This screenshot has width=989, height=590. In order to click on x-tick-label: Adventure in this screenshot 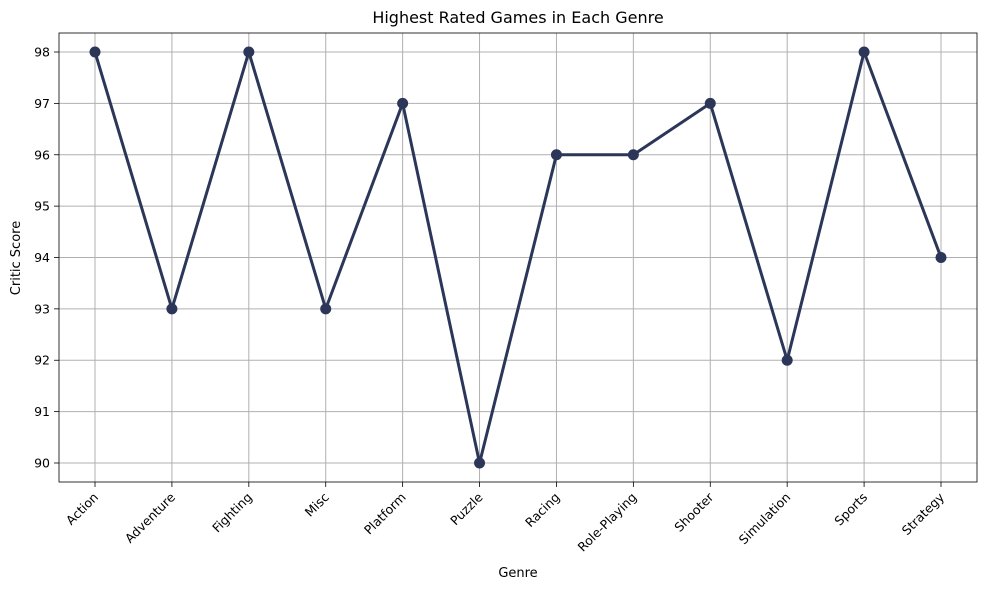, I will do `click(150, 517)`.